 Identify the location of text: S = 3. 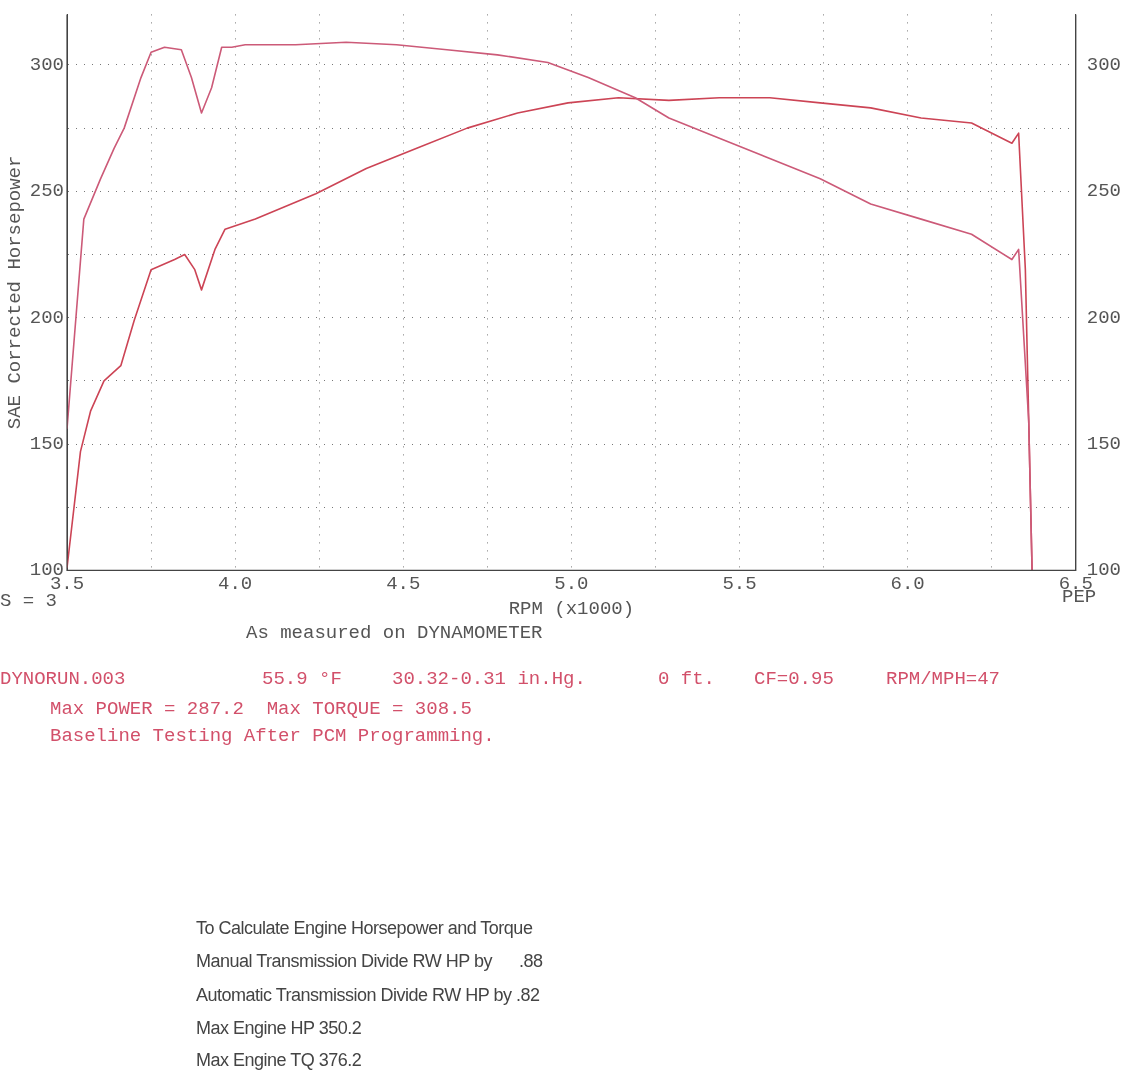
(29, 601).